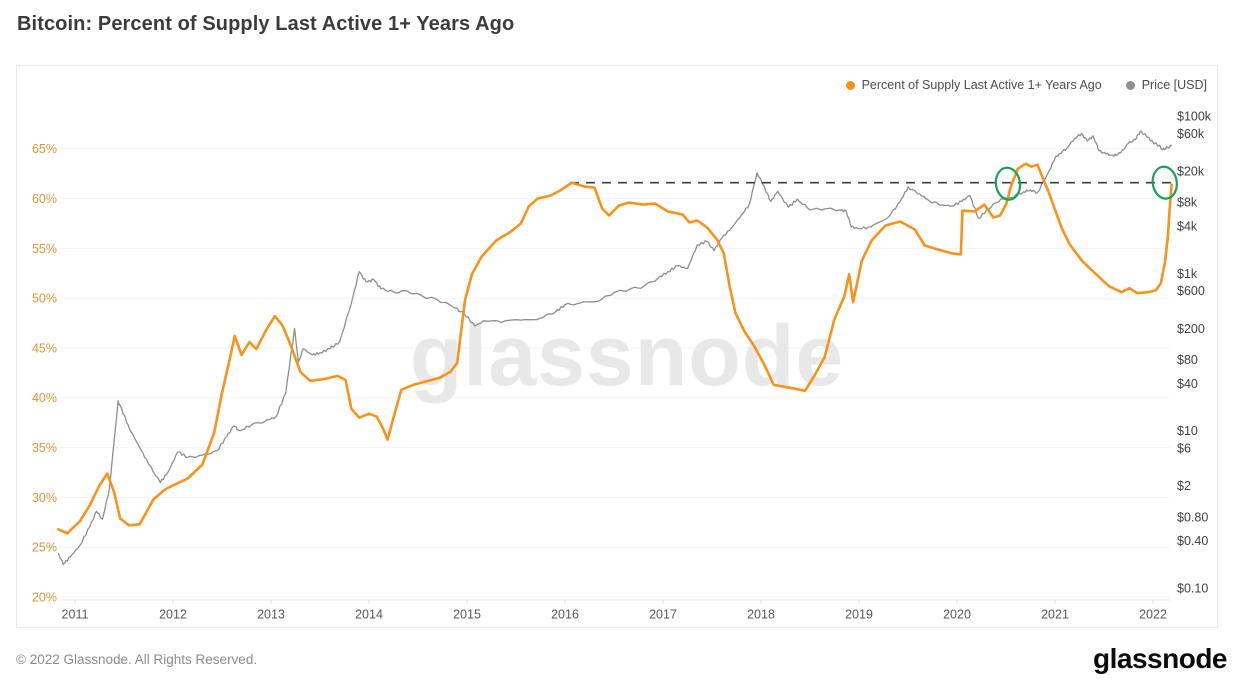 This screenshot has height=682, width=1235. Describe the element at coordinates (1130, 85) in the screenshot. I see `legend-dot-gray-icon` at that location.